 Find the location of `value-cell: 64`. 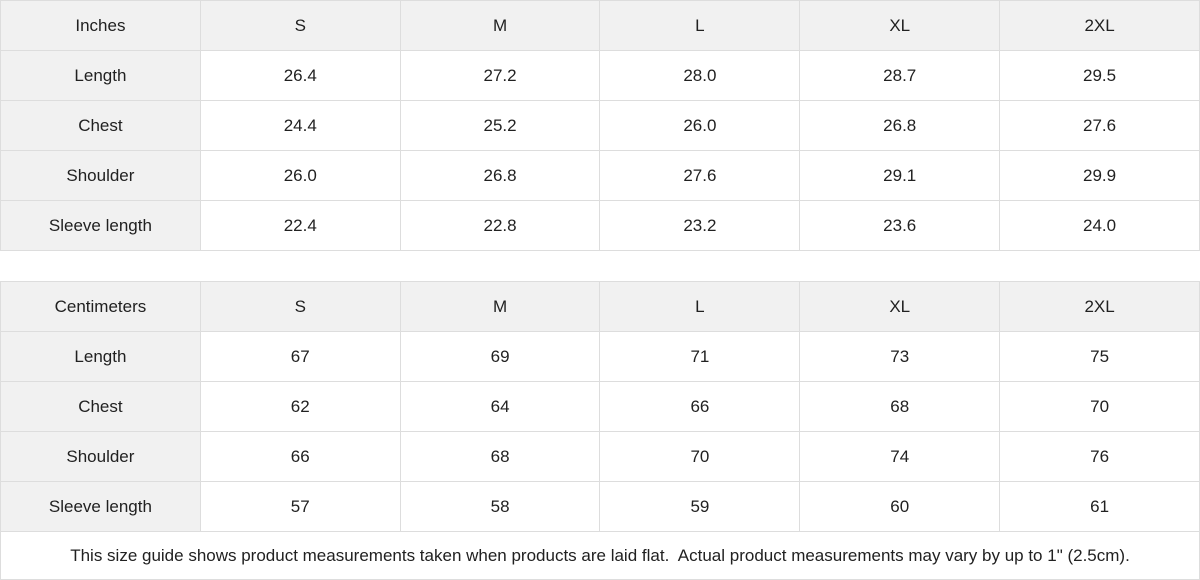

value-cell: 64 is located at coordinates (500, 406).